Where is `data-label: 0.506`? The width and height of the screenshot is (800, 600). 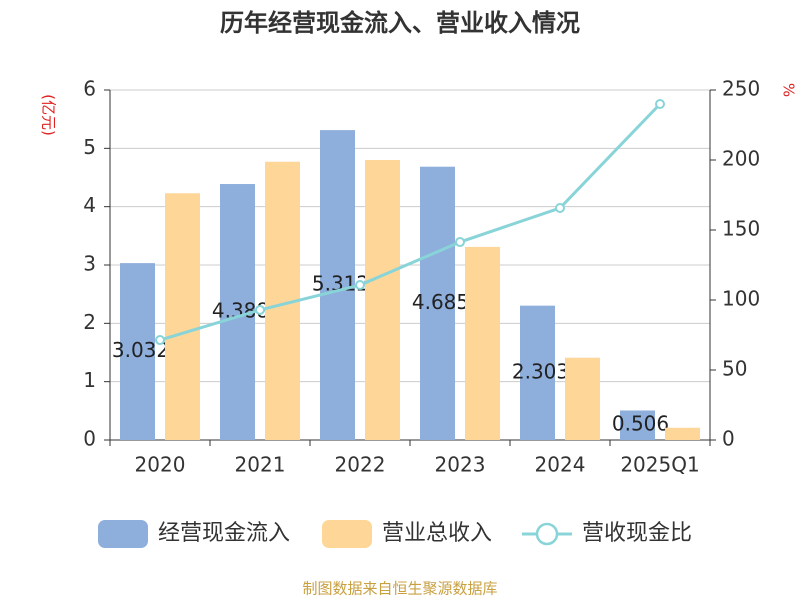
data-label: 0.506 is located at coordinates (640, 424).